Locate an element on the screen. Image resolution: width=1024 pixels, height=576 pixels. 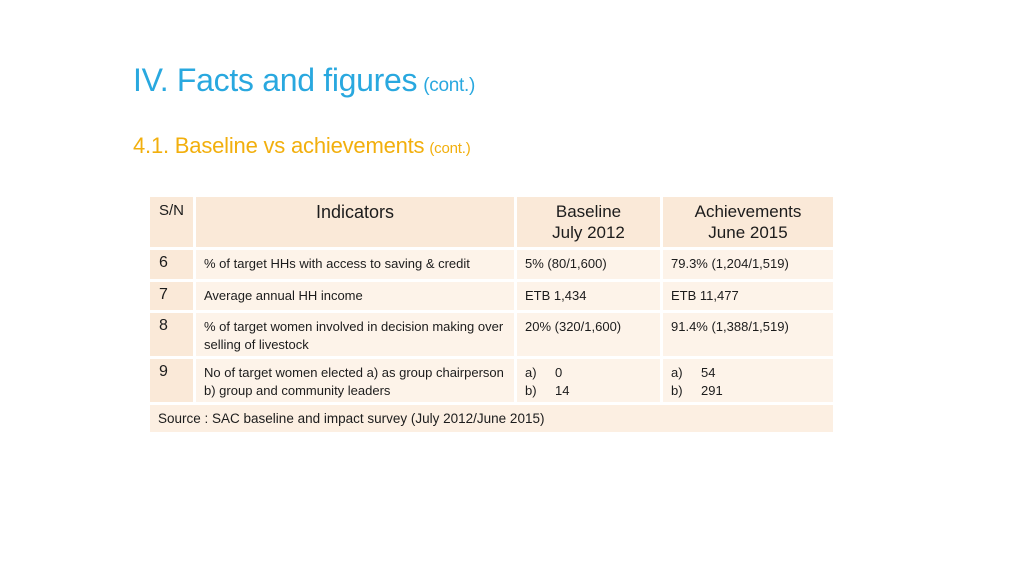
row-sn: 6 is located at coordinates (171, 264).